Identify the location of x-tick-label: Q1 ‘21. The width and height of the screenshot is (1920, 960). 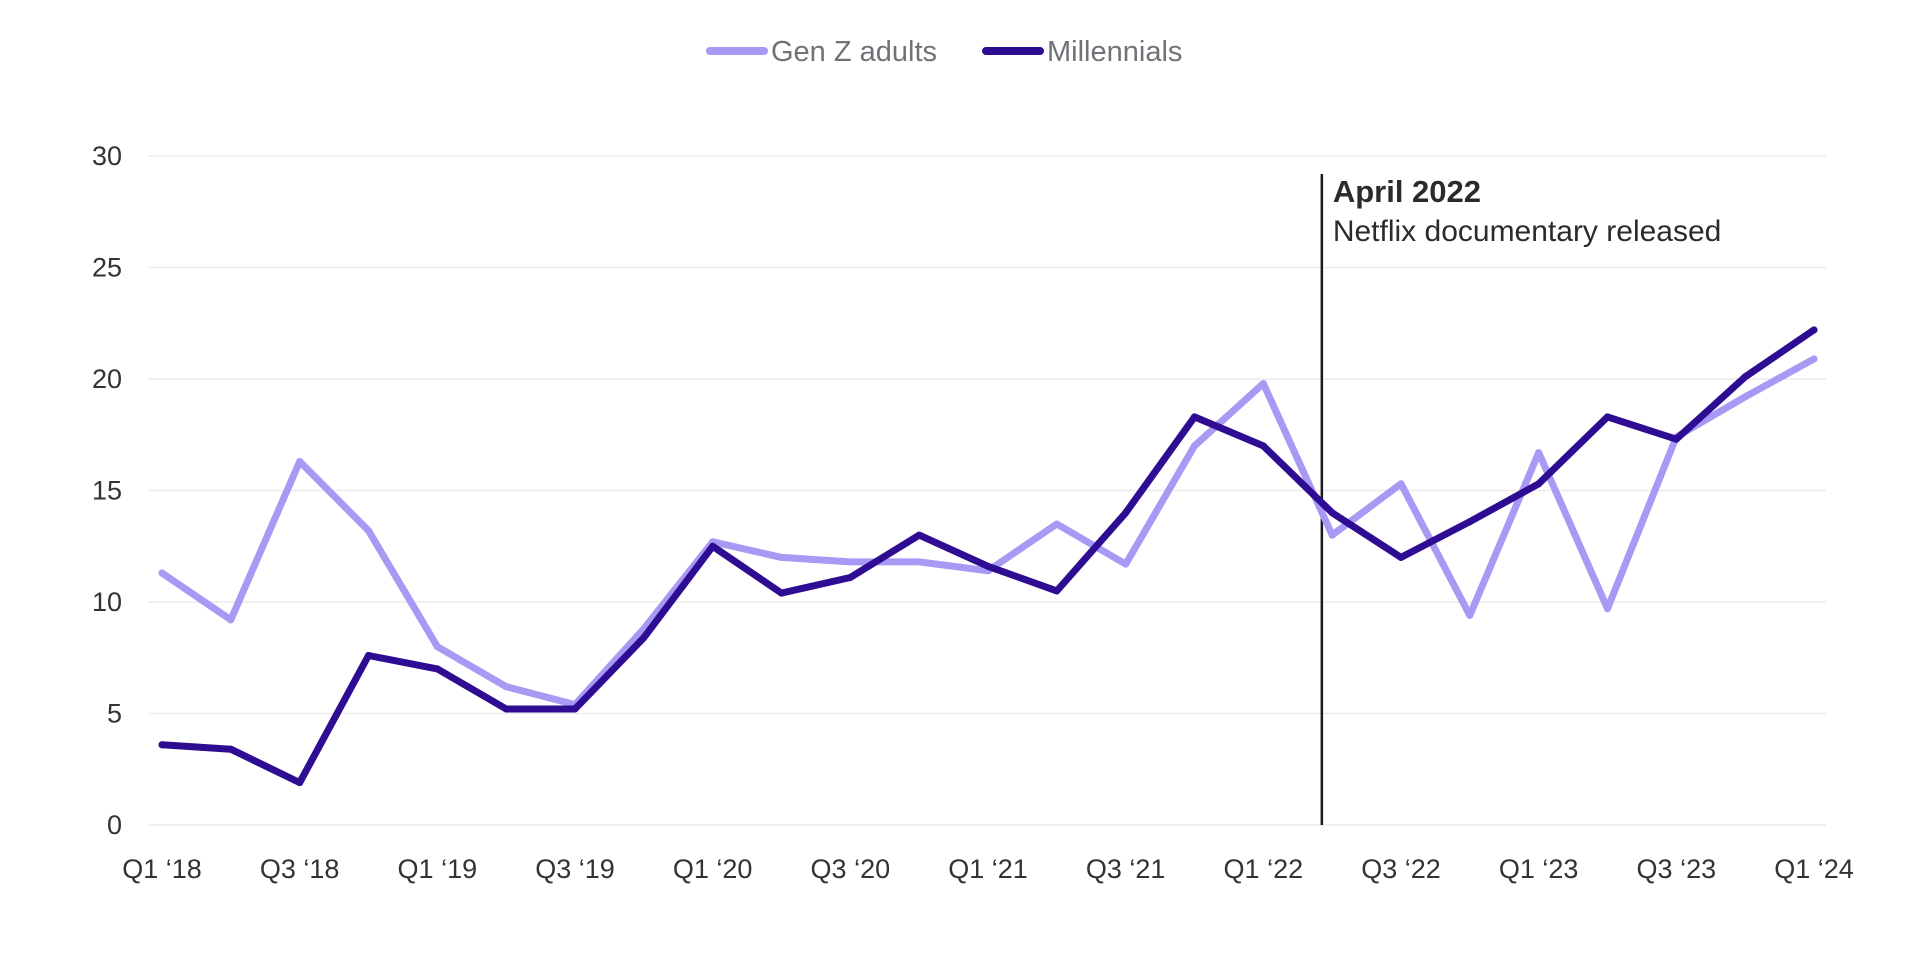
(988, 869).